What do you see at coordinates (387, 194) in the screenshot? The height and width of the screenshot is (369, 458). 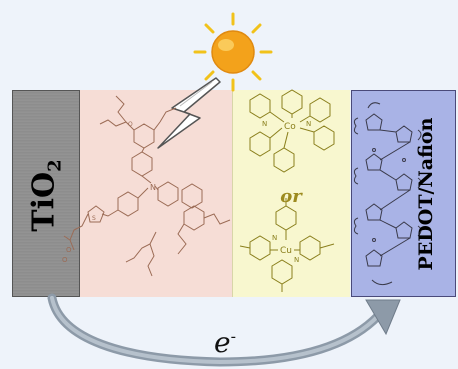 I see `pedot-polymer-structure` at bounding box center [387, 194].